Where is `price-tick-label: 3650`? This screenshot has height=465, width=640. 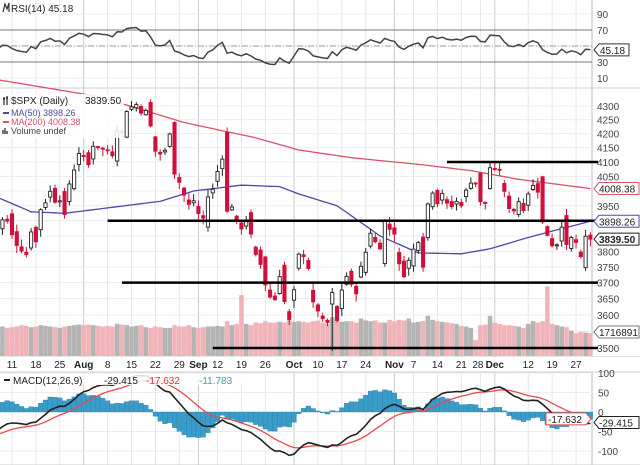 price-tick-label: 3650 is located at coordinates (608, 300).